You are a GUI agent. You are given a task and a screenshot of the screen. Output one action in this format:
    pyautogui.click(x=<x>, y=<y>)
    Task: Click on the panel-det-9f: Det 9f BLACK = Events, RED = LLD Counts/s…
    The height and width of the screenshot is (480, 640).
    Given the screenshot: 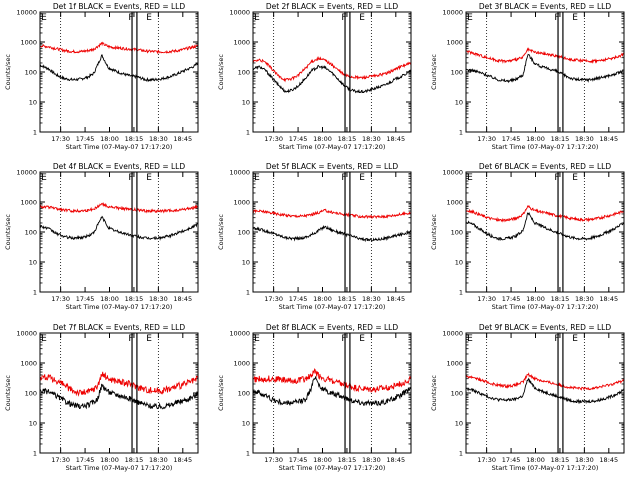 What is the action you would take?
    pyautogui.click(x=527, y=397)
    